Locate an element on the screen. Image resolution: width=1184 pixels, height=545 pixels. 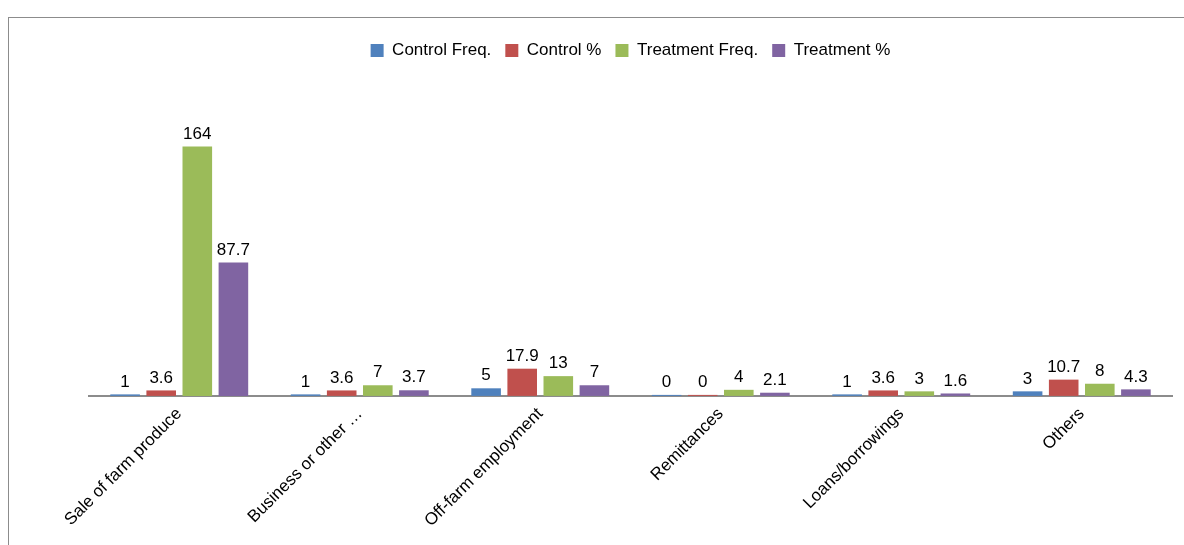
data-label: 87.7 is located at coordinates (233, 249).